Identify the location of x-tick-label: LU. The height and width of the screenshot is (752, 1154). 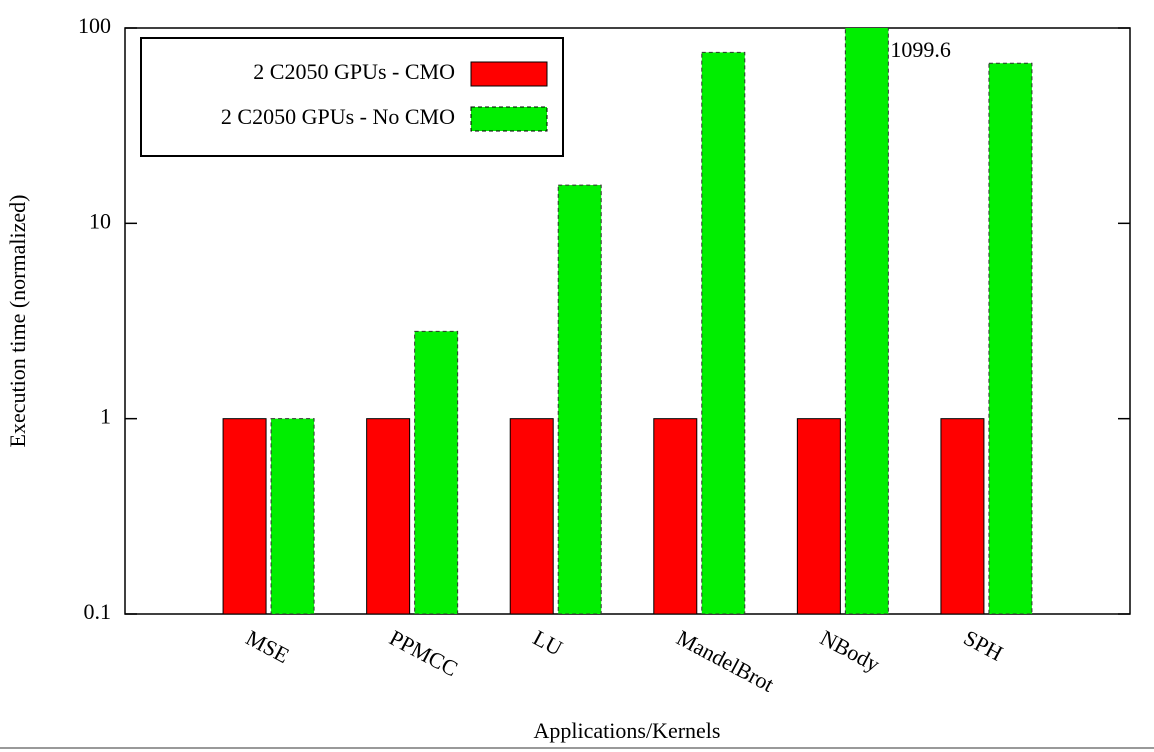
(548, 643).